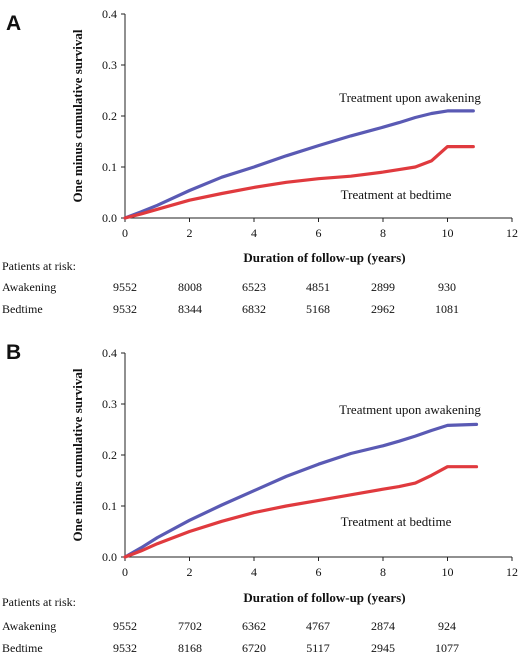 This screenshot has height=655, width=520. What do you see at coordinates (254, 287) in the screenshot?
I see `risk-value: 6523` at bounding box center [254, 287].